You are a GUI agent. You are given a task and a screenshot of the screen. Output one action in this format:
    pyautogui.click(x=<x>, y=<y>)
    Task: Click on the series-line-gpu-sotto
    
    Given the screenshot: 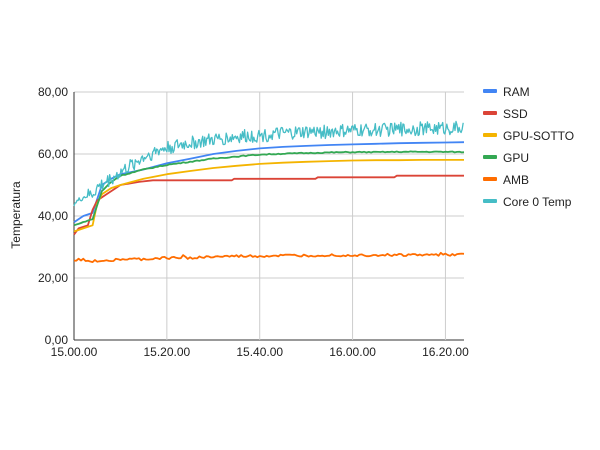 What is the action you would take?
    pyautogui.click(x=268, y=196)
    